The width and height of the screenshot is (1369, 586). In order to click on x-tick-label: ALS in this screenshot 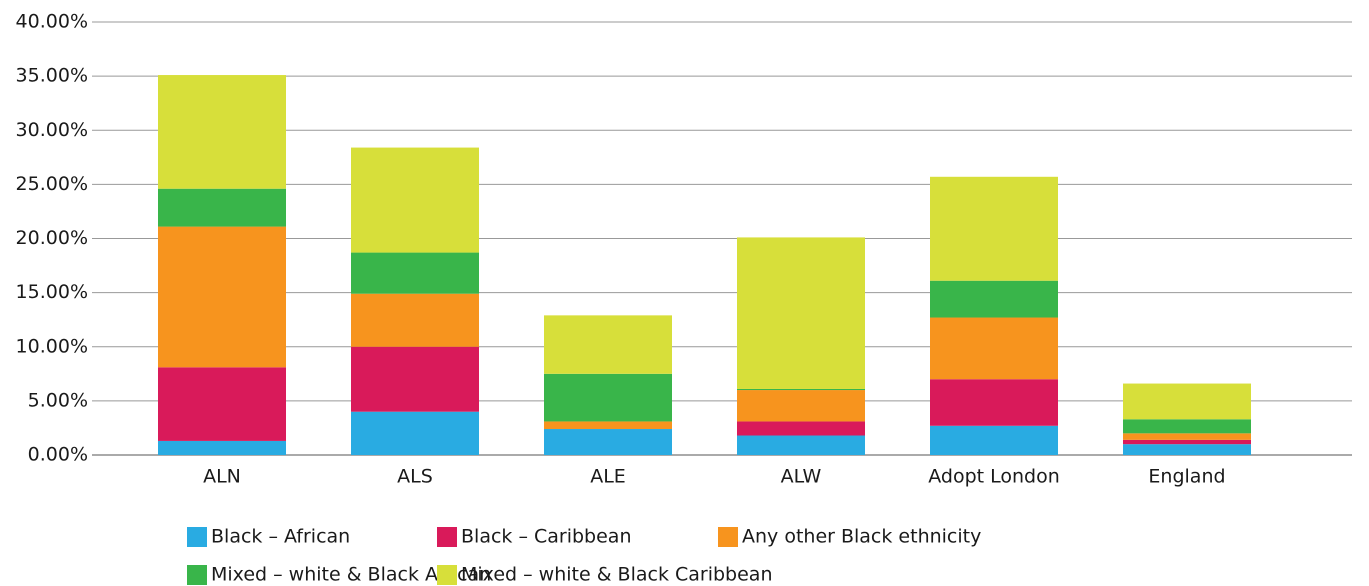, I will do `click(415, 477)`.